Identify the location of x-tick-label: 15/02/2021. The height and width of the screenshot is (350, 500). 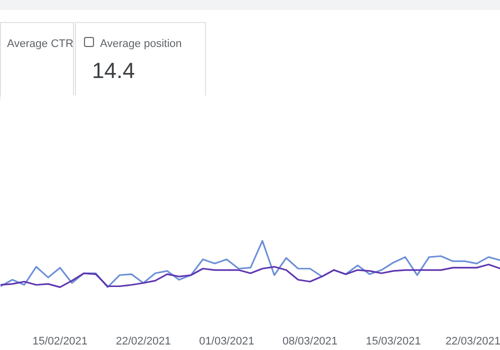
(60, 342).